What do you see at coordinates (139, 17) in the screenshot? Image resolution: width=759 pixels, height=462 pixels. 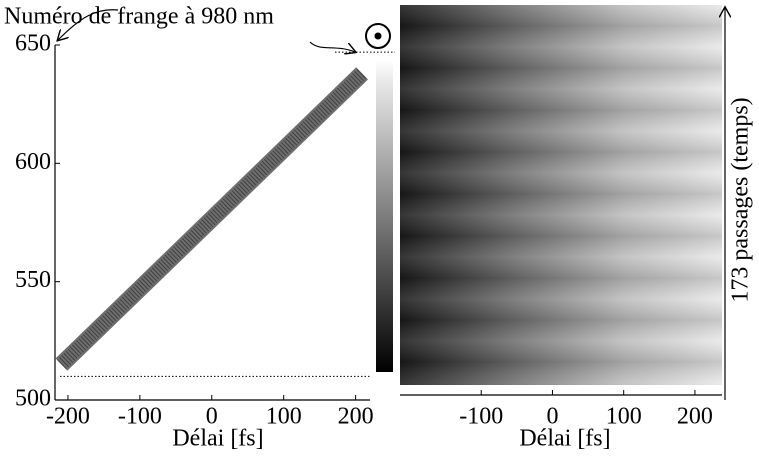 I see `annotation: Numéro de frange à 980 nm` at bounding box center [139, 17].